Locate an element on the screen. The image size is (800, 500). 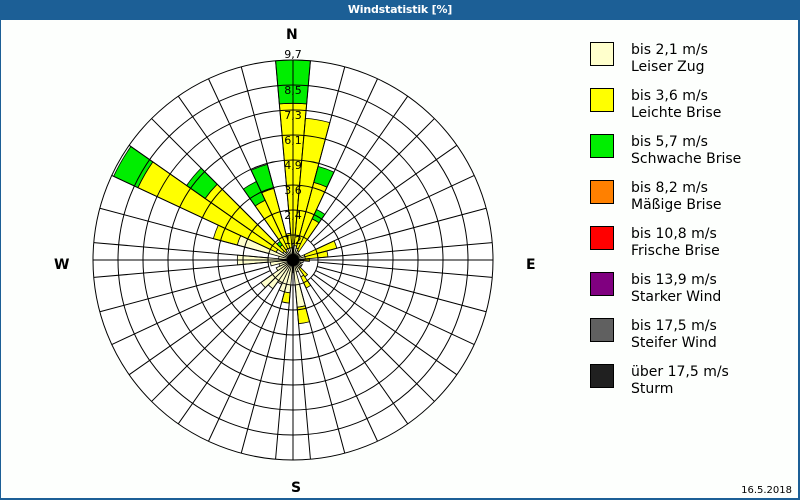
legend-range: bis 10,8 m/s is located at coordinates (674, 234).